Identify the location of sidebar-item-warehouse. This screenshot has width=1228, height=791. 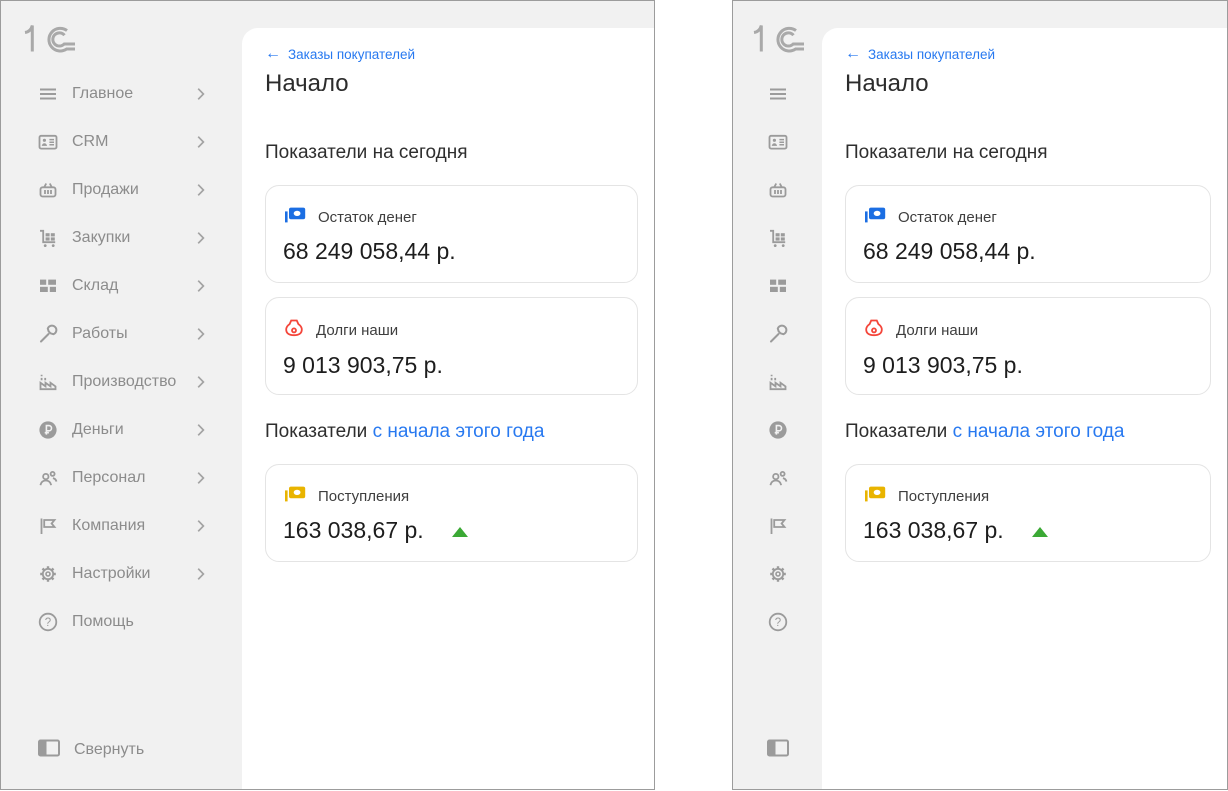
(778, 286).